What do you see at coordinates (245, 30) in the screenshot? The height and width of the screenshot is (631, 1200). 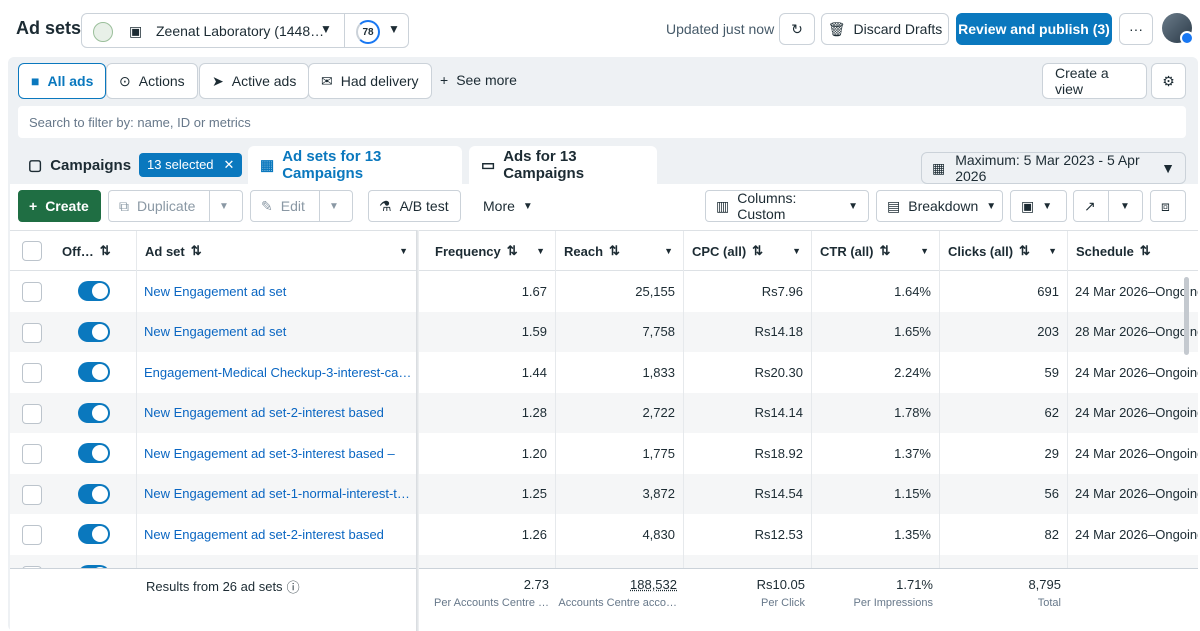 I see `account-selector: ▣ Zeenat Laboratory (1448… ▼ 78 ▼` at bounding box center [245, 30].